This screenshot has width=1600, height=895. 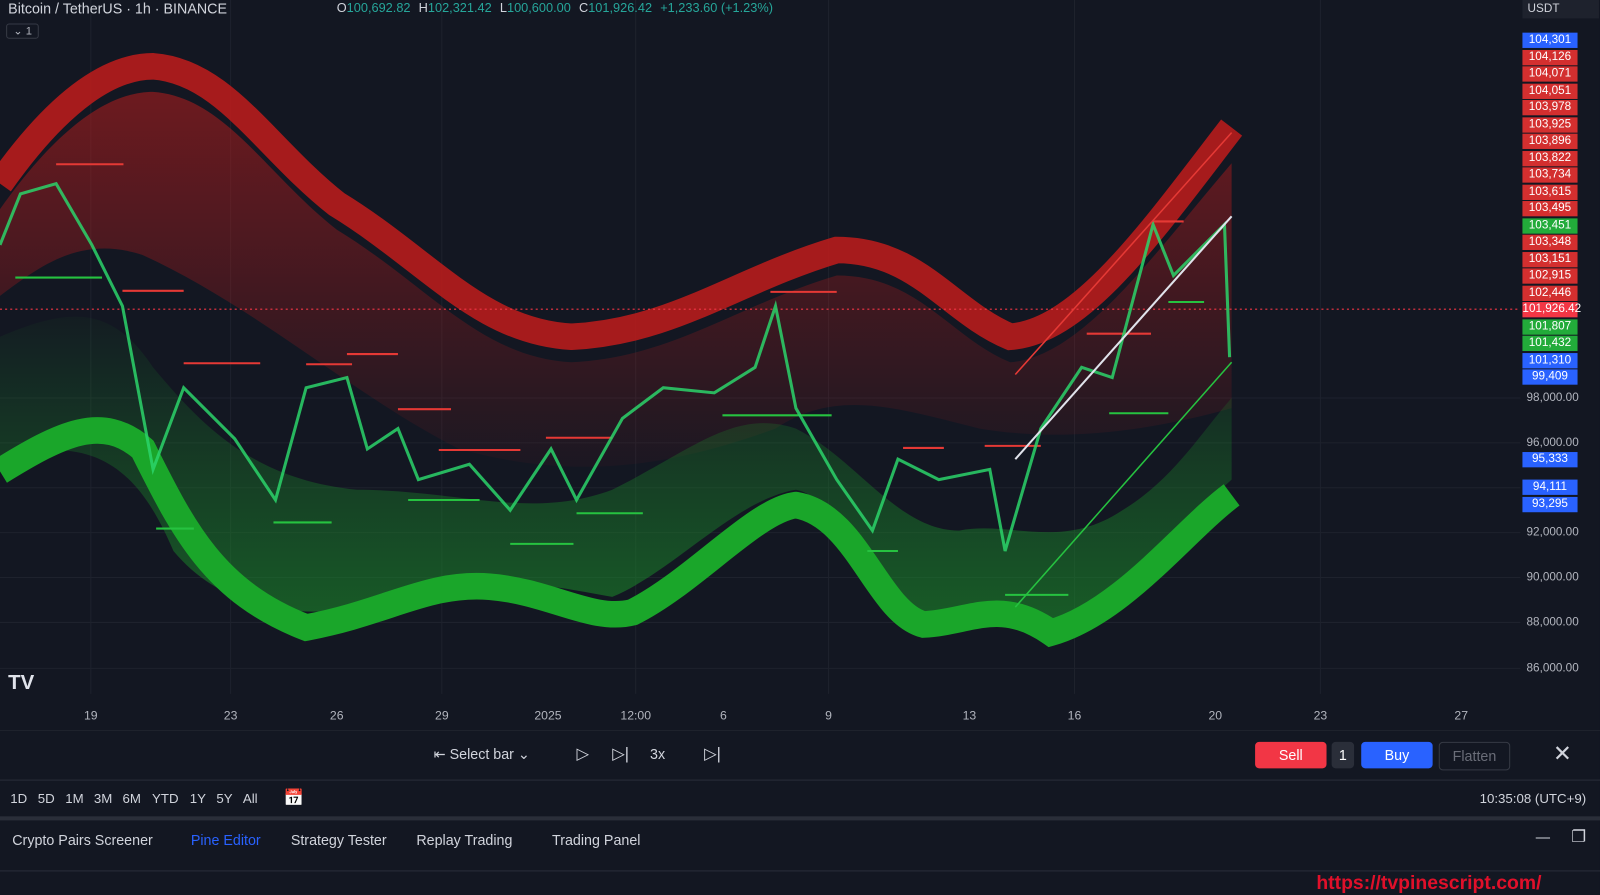 What do you see at coordinates (723, 715) in the screenshot?
I see `time-tick-label: 6` at bounding box center [723, 715].